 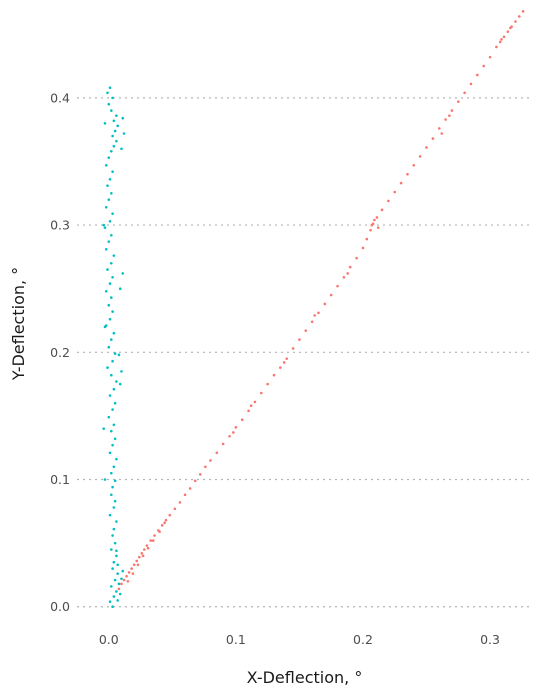 What do you see at coordinates (18, 324) in the screenshot?
I see `y-axis-title: Y-Deflection, °` at bounding box center [18, 324].